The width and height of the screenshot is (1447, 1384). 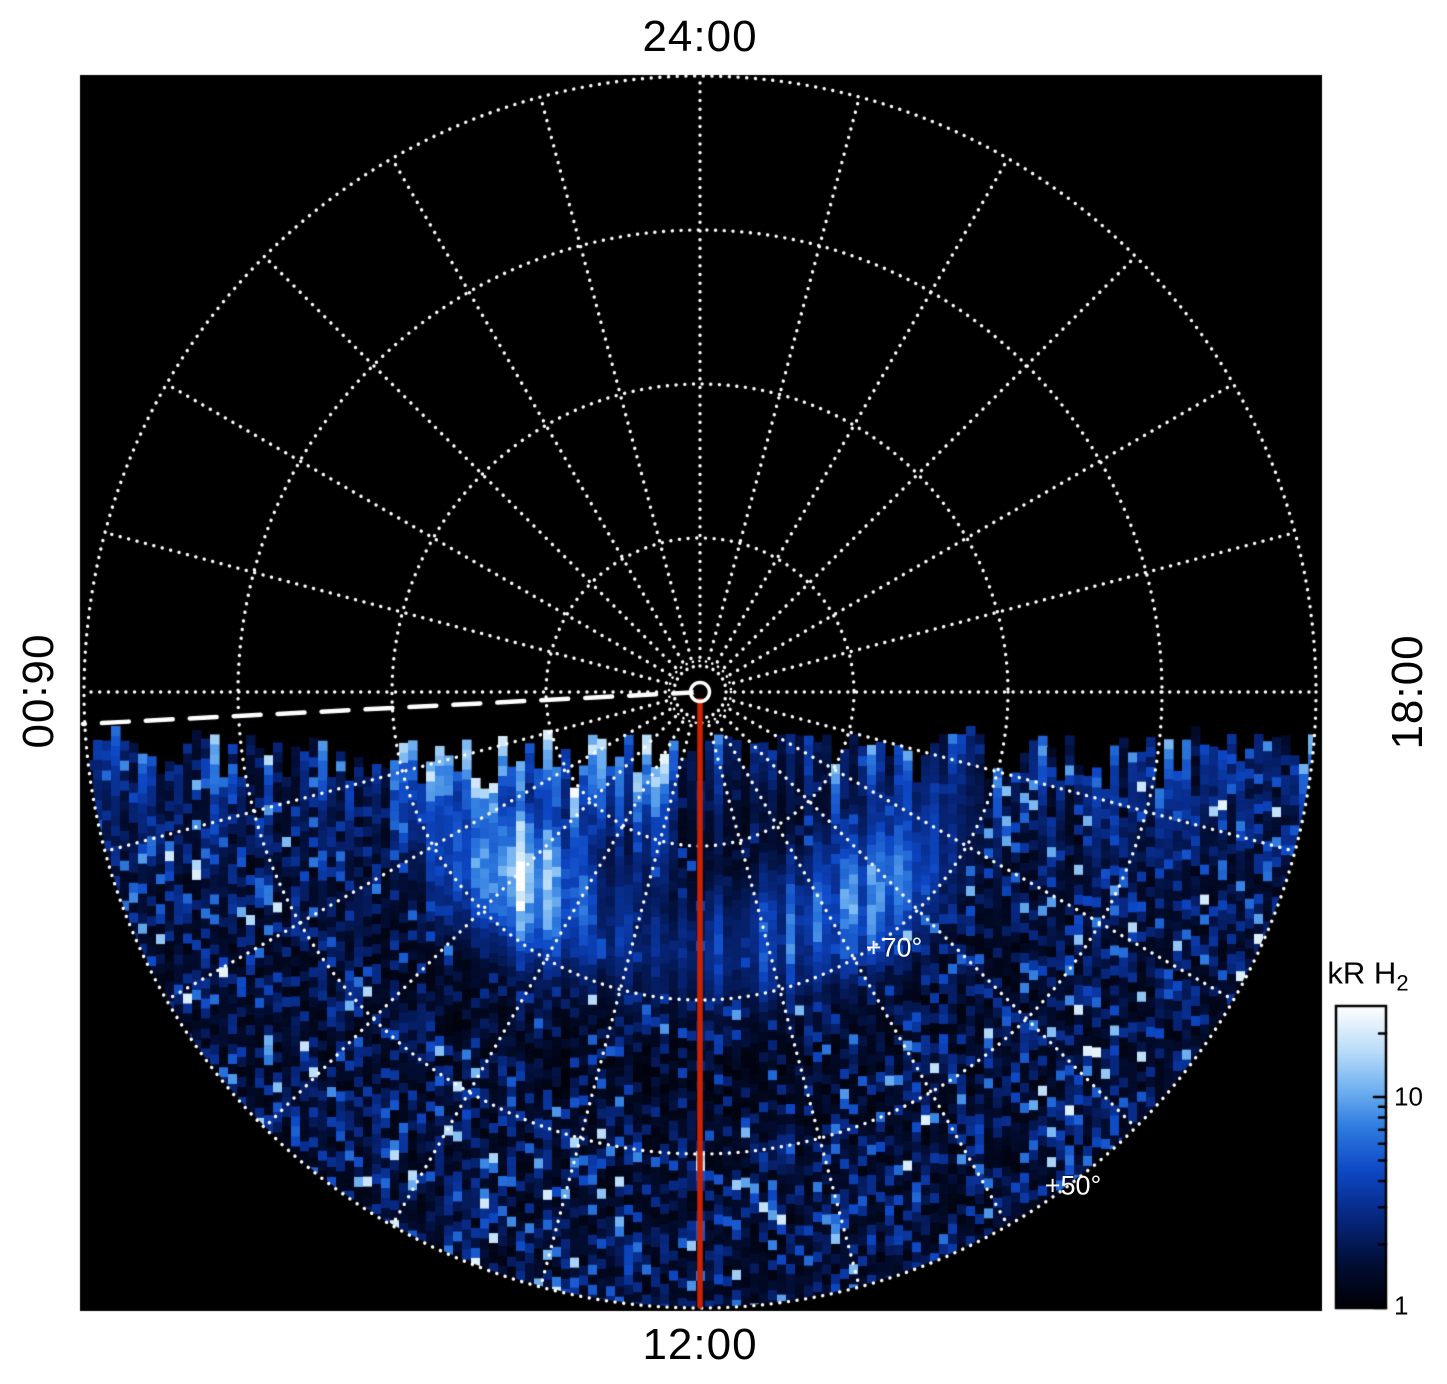 I want to click on local-time-label-2400: 24:00, so click(x=700, y=36).